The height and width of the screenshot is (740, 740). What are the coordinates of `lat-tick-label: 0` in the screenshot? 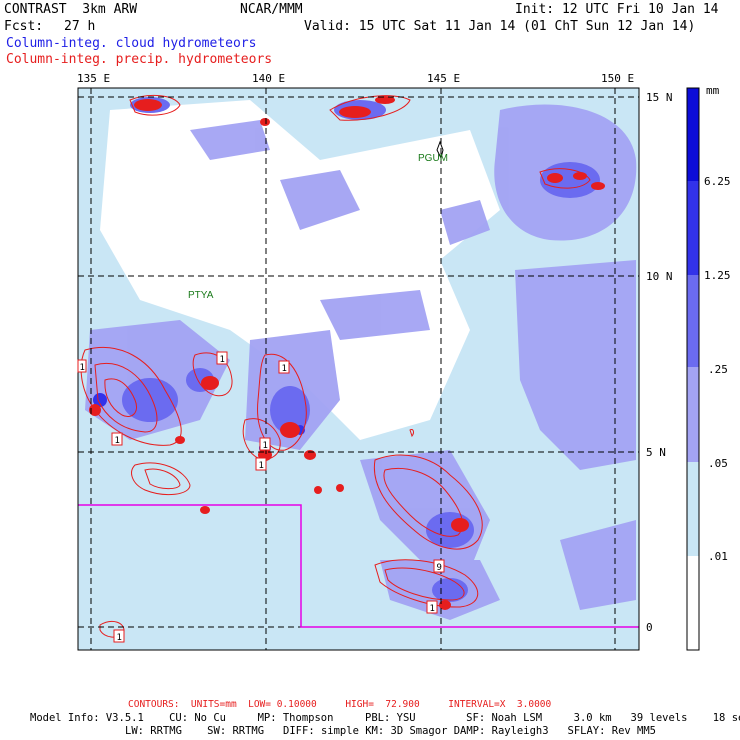 It's located at (649, 627).